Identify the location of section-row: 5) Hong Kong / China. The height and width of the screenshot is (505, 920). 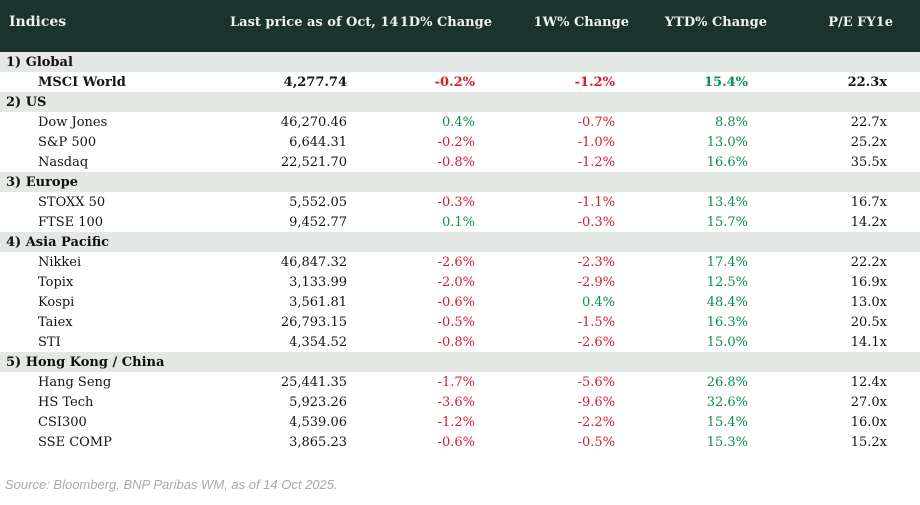
(460, 362).